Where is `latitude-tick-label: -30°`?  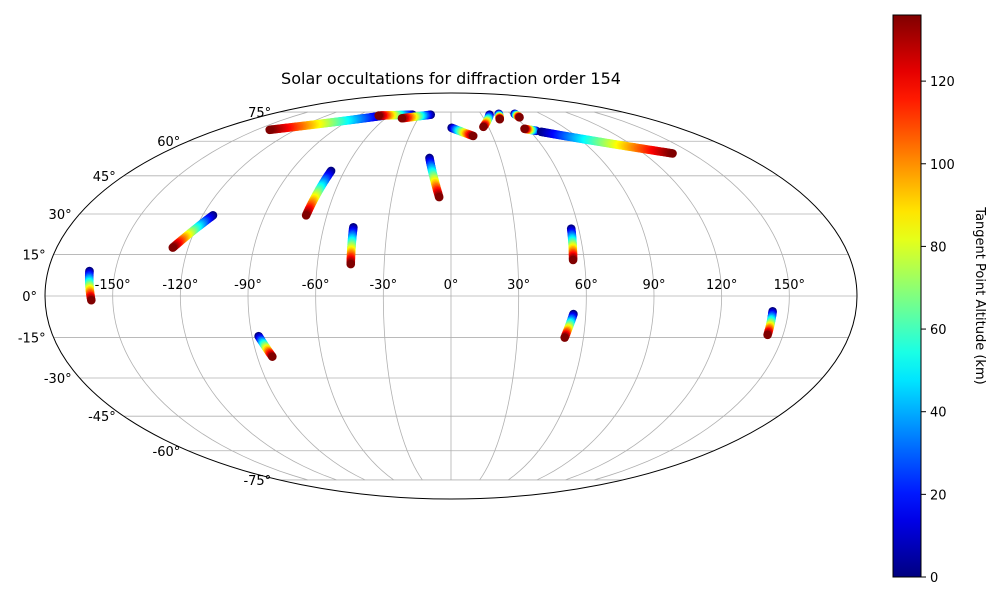
latitude-tick-label: -30° is located at coordinates (58, 379).